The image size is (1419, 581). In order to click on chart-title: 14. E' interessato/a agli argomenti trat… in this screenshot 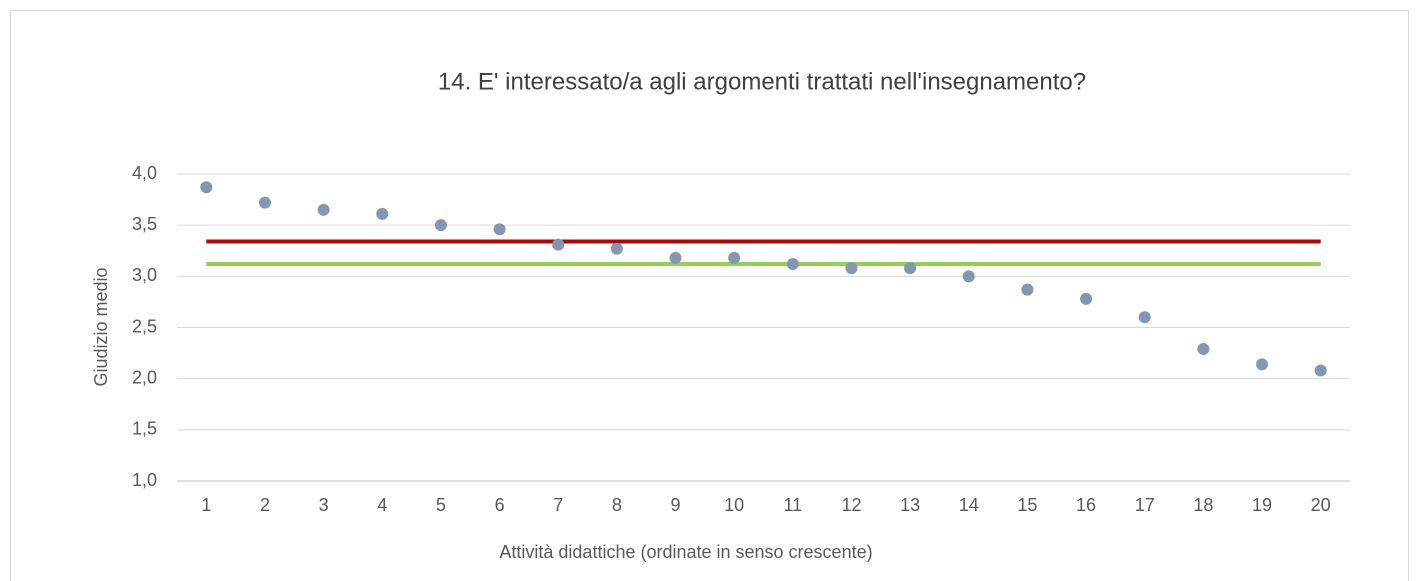, I will do `click(762, 81)`.